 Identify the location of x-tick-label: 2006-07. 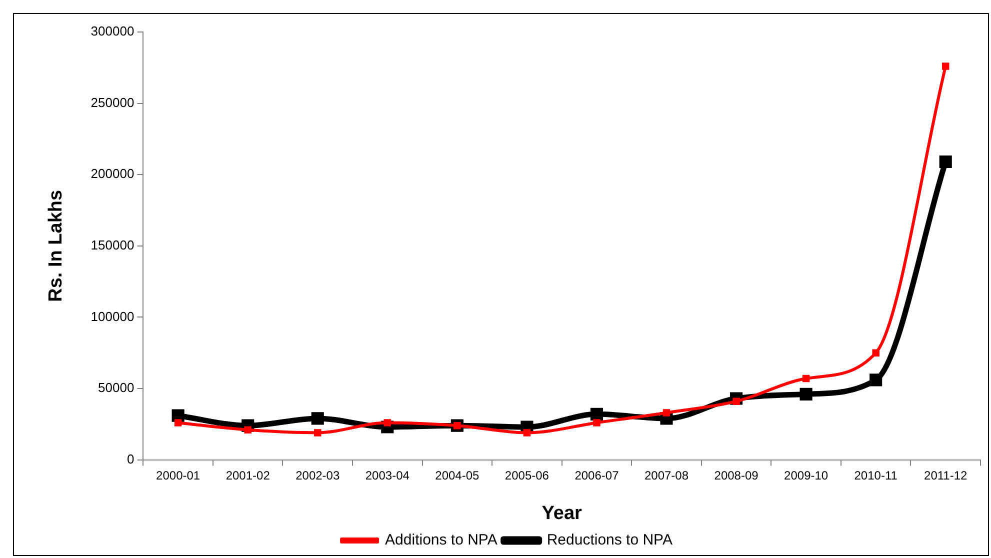
(597, 475).